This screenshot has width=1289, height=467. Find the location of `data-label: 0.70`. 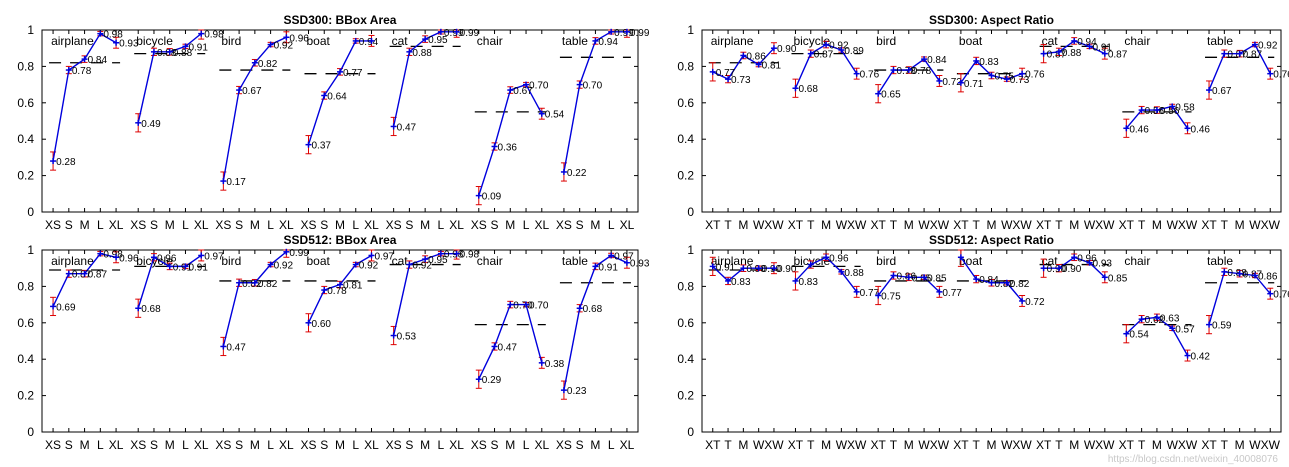

data-label: 0.70 is located at coordinates (539, 86).